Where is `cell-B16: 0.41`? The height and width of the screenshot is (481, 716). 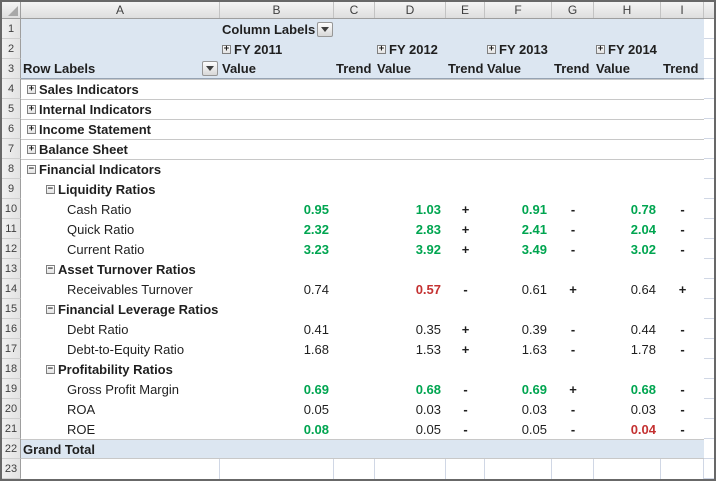
cell-B16: 0.41 is located at coordinates (316, 329).